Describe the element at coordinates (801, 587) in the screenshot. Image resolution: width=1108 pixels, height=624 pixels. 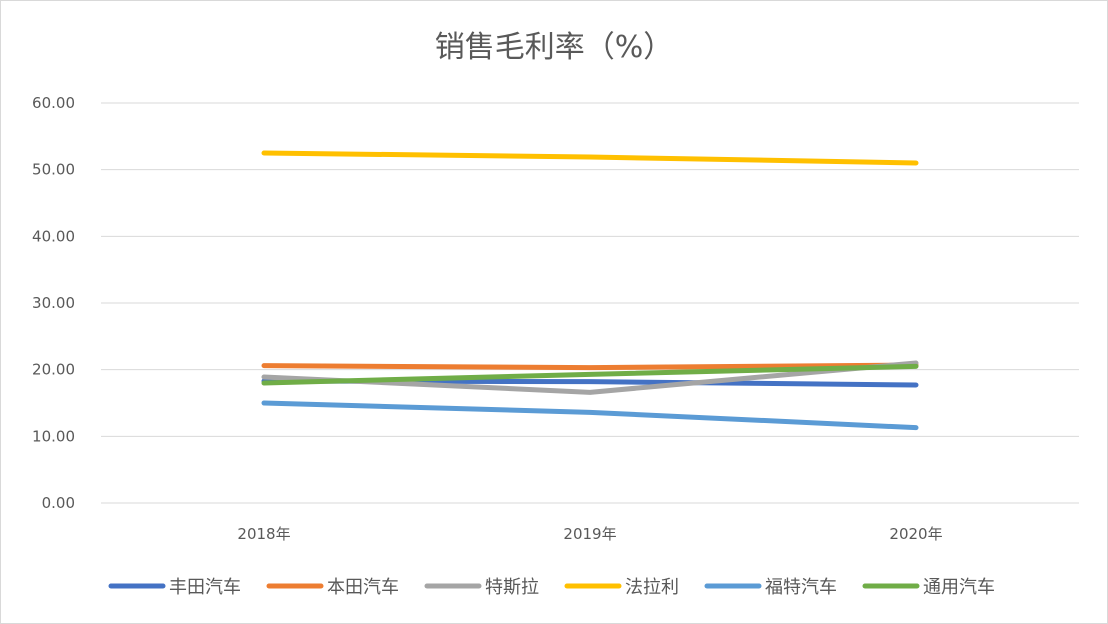
I see `legend-label: 福特汽车` at that location.